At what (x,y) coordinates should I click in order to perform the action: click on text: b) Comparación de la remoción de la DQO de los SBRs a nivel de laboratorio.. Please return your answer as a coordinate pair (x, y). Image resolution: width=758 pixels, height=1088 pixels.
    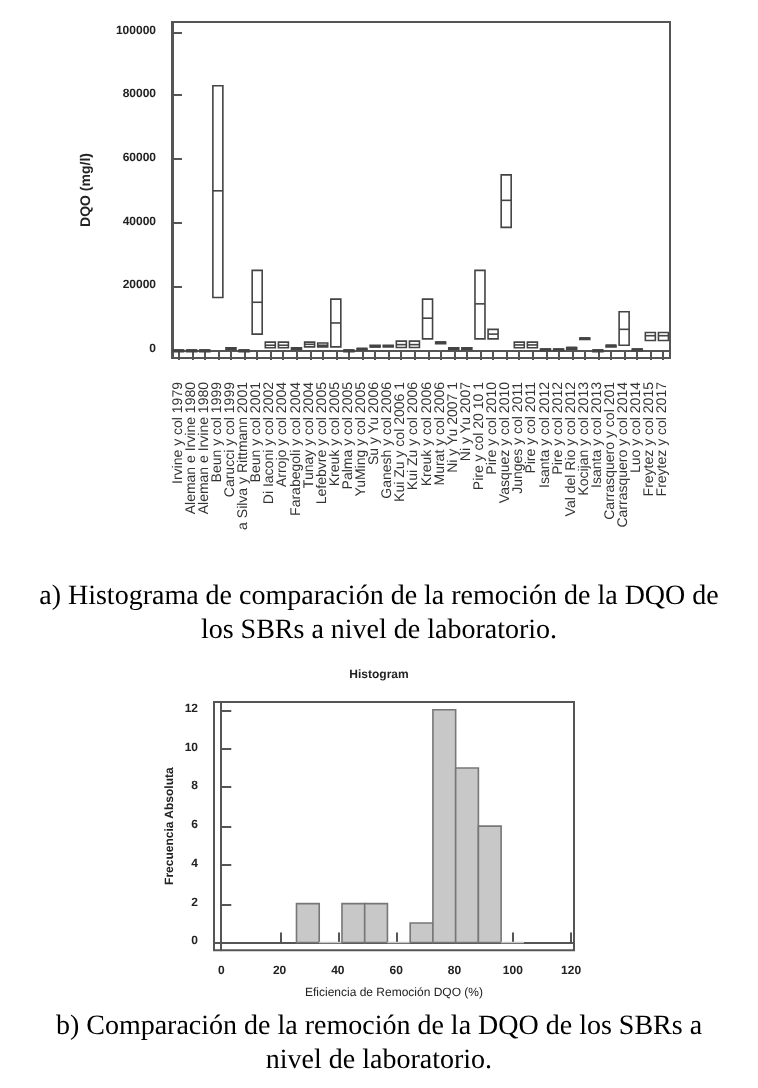
    Looking at the image, I should click on (379, 1044).